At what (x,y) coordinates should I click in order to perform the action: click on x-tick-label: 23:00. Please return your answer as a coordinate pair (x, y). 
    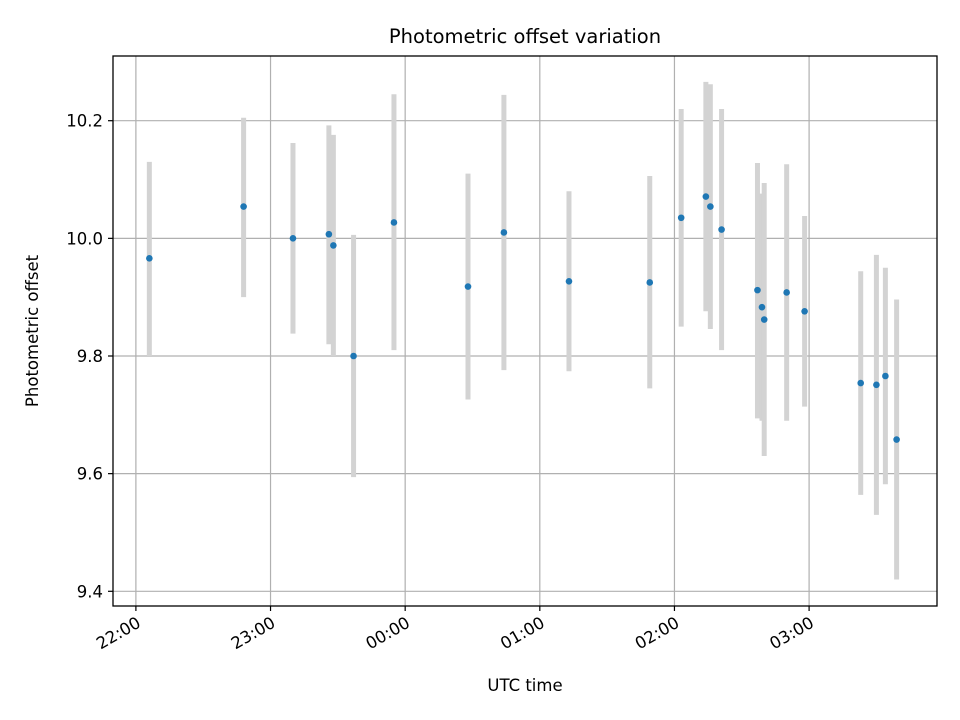
    Looking at the image, I should click on (253, 633).